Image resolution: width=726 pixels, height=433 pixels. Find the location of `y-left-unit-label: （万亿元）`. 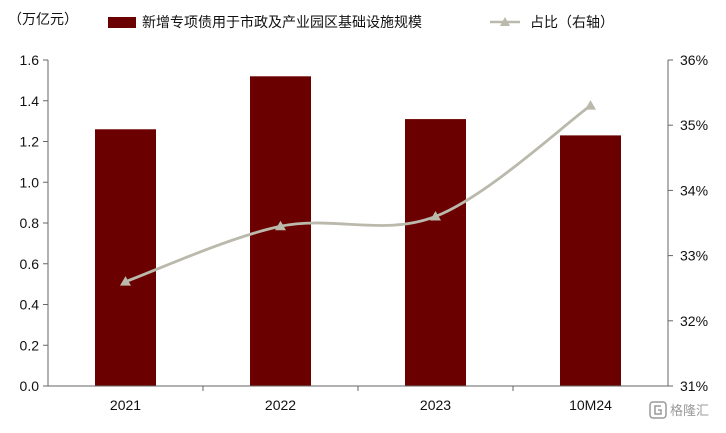

y-left-unit-label: （万亿元） is located at coordinates (43, 19).